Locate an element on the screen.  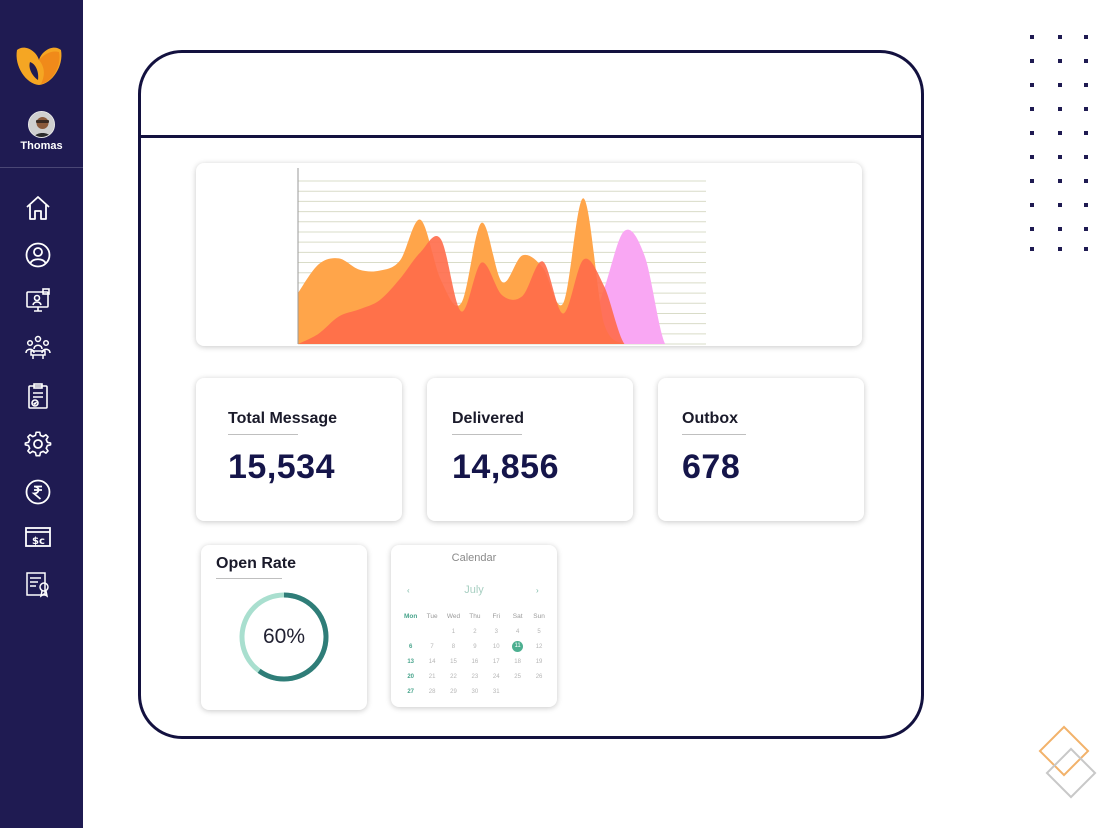
calendar-day: 24 is located at coordinates (496, 676).